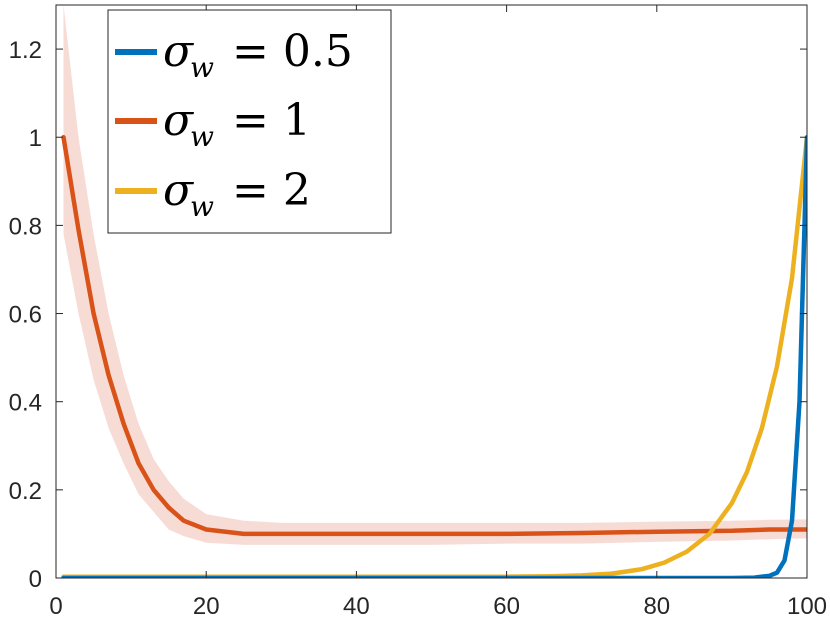 The image size is (830, 628). What do you see at coordinates (506, 606) in the screenshot?
I see `x-tick-label-3: 60` at bounding box center [506, 606].